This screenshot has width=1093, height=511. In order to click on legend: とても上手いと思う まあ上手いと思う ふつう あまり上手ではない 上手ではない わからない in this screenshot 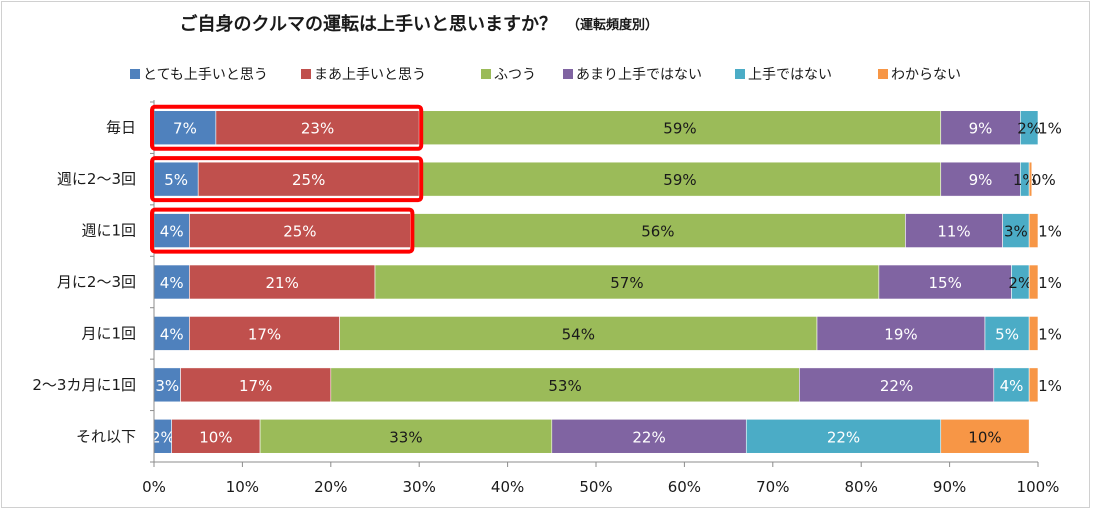, I will do `click(545, 75)`.